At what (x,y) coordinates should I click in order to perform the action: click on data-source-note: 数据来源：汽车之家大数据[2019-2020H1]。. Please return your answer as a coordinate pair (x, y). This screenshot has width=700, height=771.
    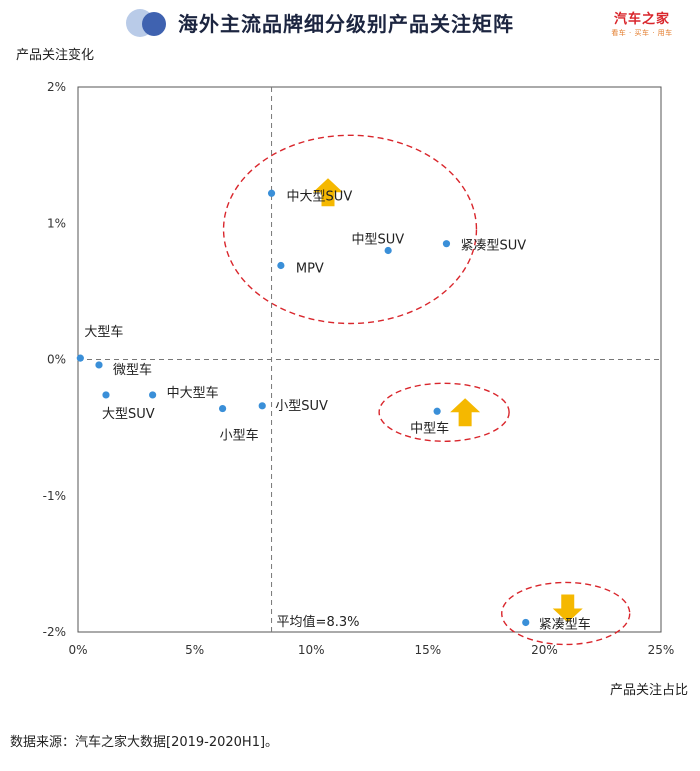
    Looking at the image, I should click on (144, 742).